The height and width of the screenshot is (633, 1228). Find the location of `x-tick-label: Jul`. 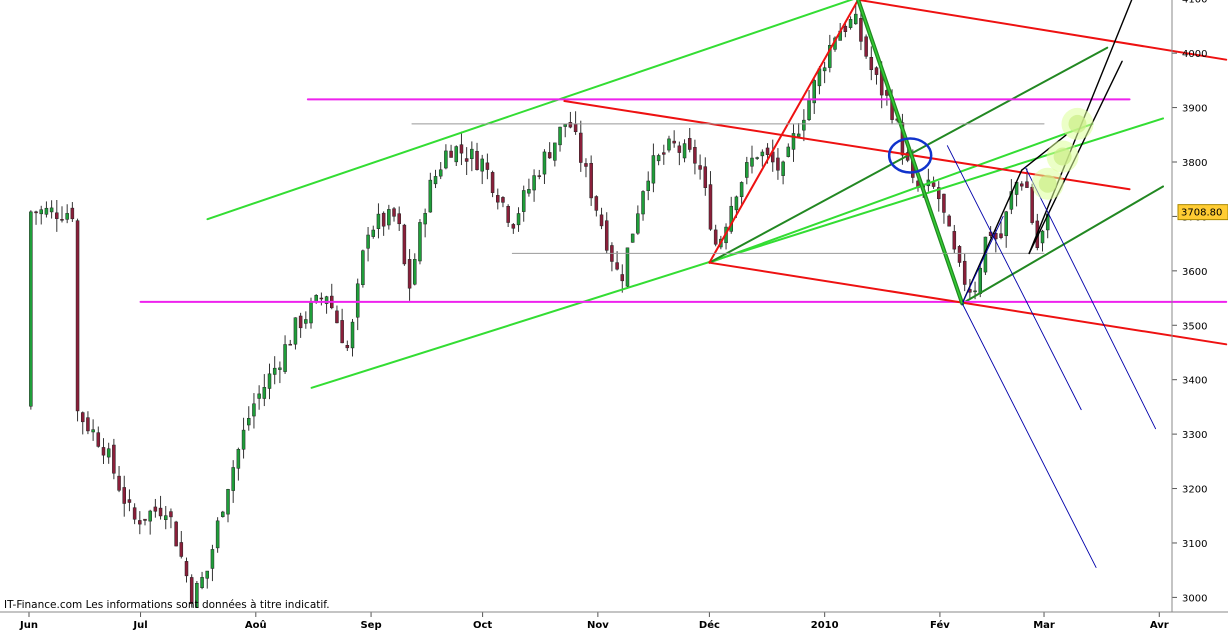

x-tick-label: Jul is located at coordinates (139, 625).